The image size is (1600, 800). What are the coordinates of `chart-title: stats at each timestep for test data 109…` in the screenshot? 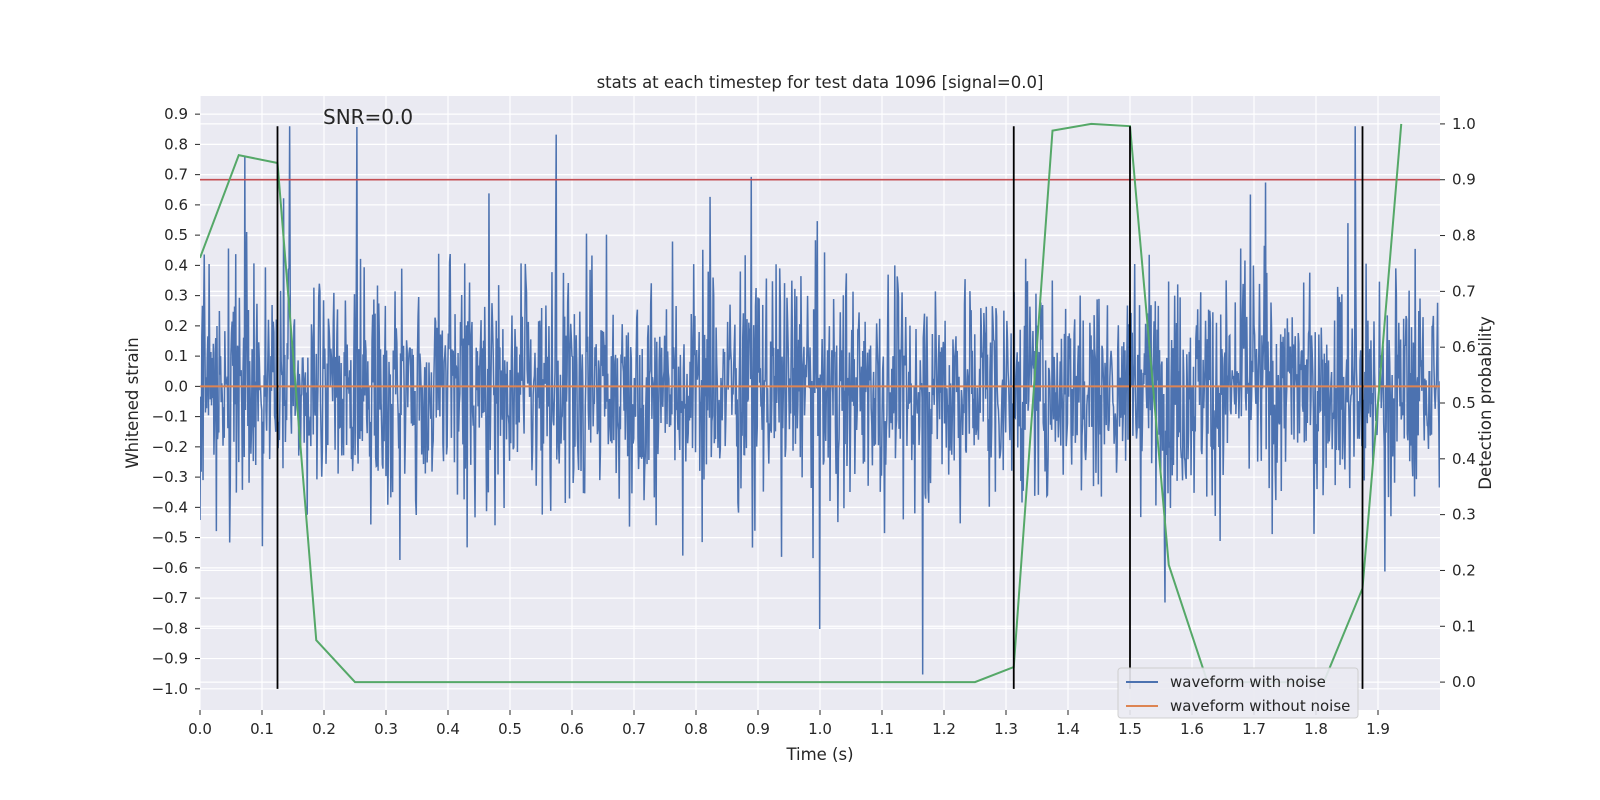 It's located at (820, 82).